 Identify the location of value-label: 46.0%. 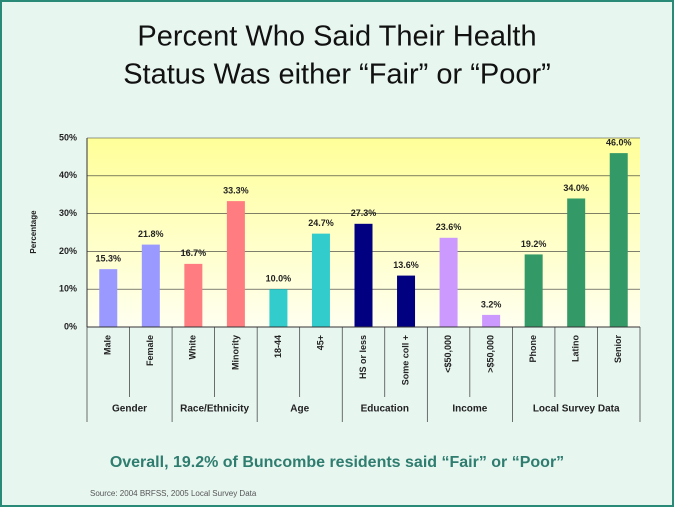
(619, 142).